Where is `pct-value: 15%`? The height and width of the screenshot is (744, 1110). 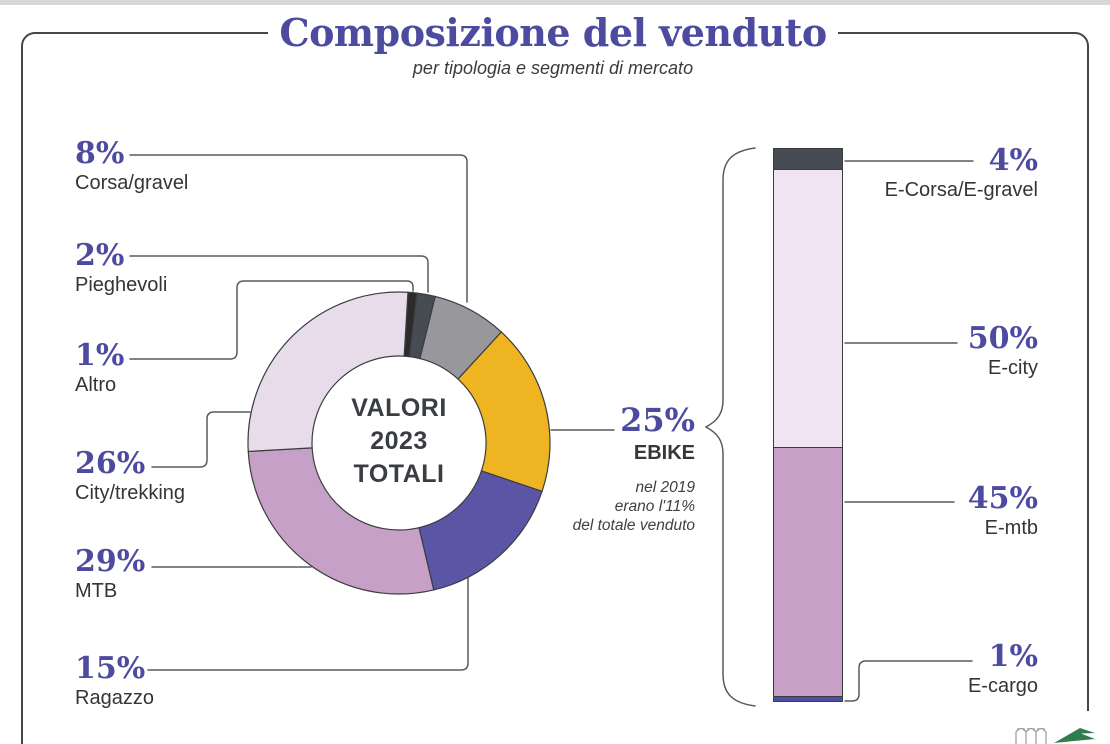
pct-value: 15% is located at coordinates (110, 668).